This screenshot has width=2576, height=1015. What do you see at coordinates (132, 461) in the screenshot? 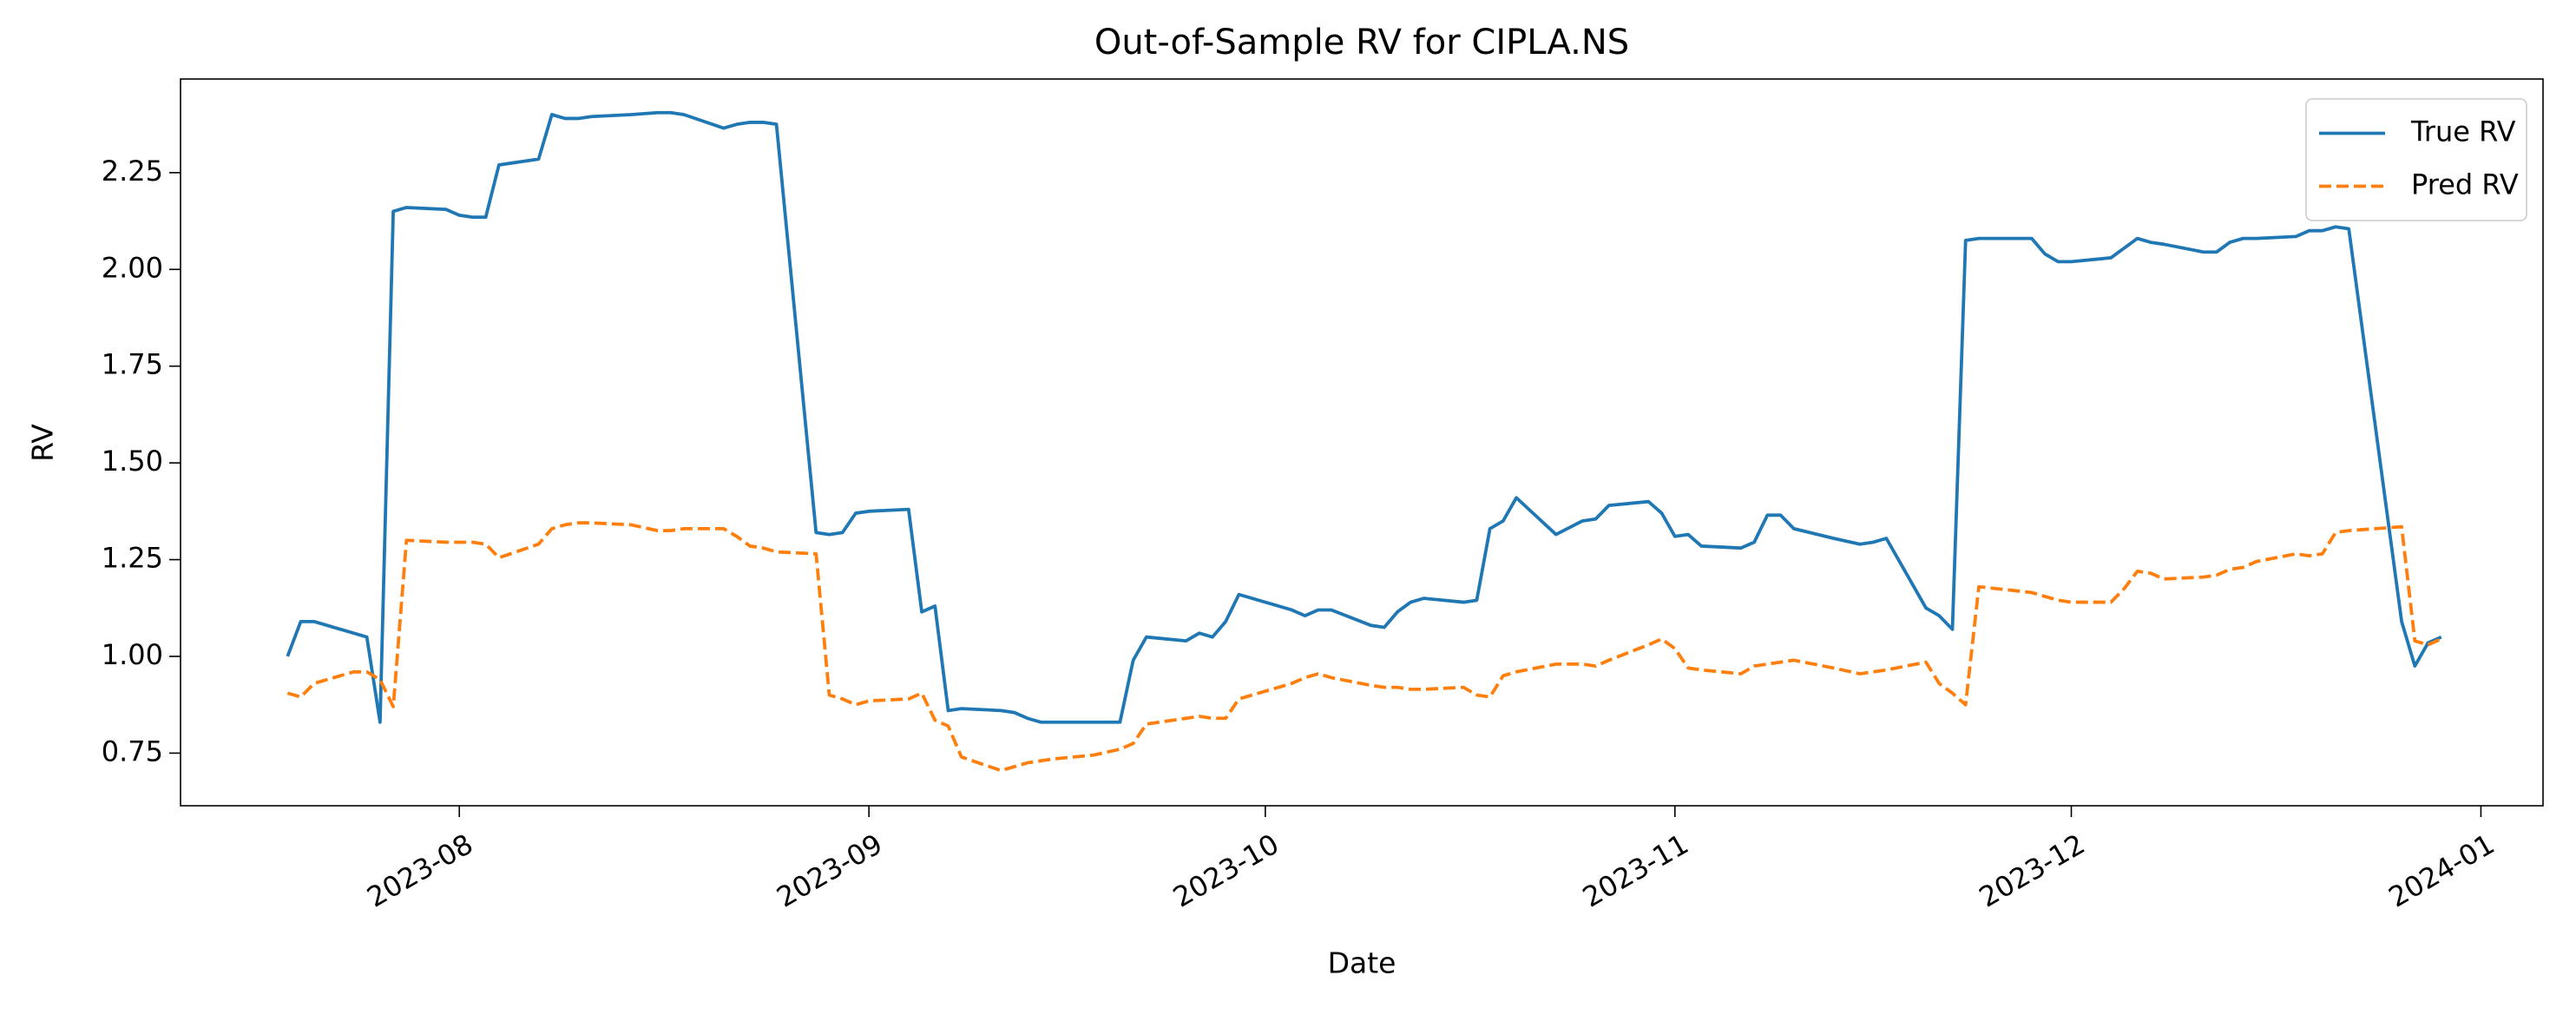
I see `y-tick-label: 1.50` at bounding box center [132, 461].